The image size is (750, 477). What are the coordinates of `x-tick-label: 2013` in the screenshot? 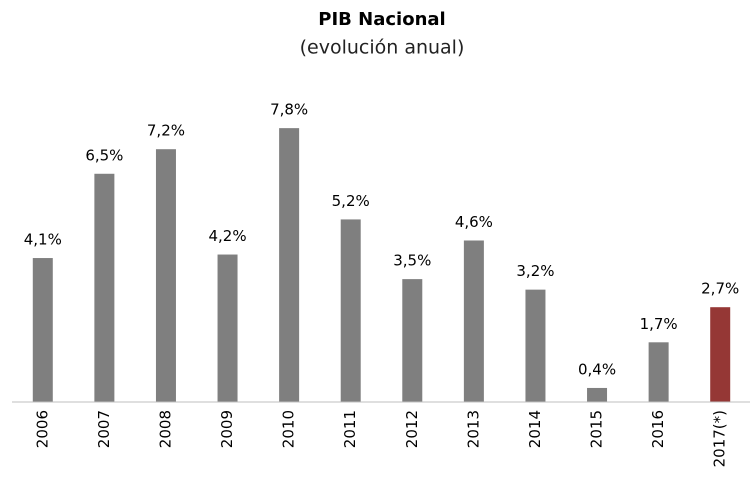 It's located at (473, 429).